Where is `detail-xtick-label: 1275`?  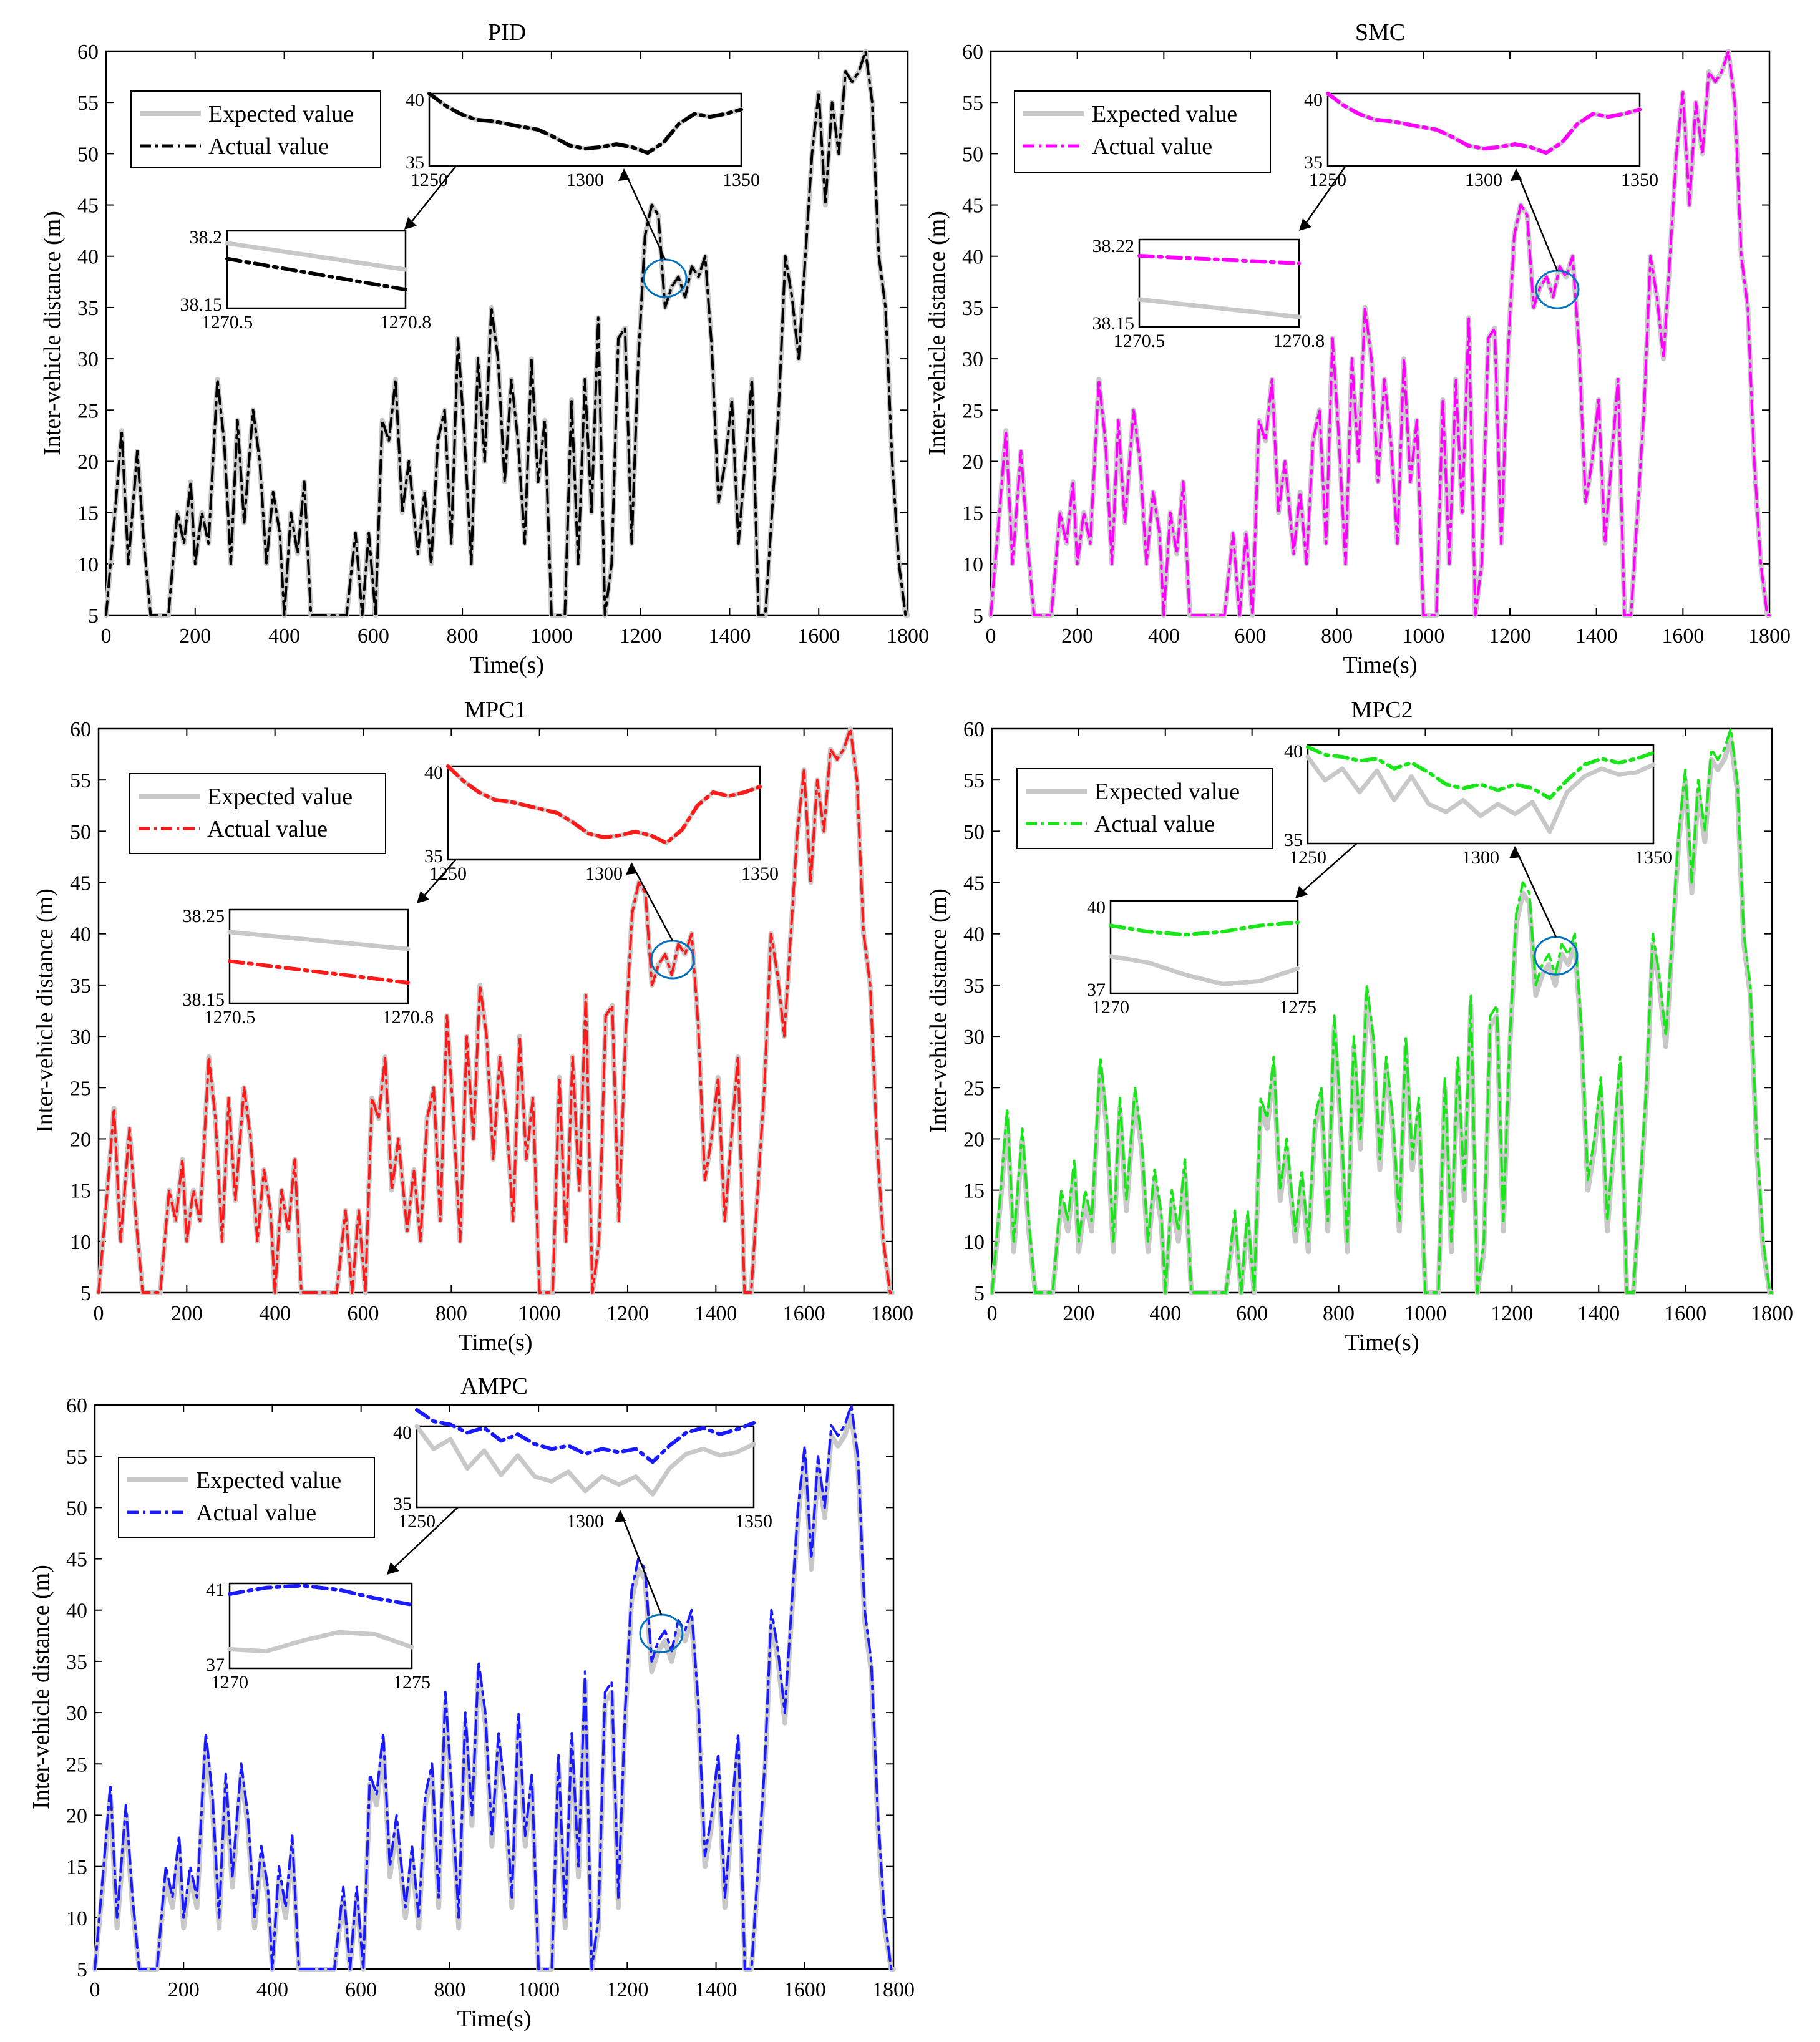 detail-xtick-label: 1275 is located at coordinates (1297, 1007).